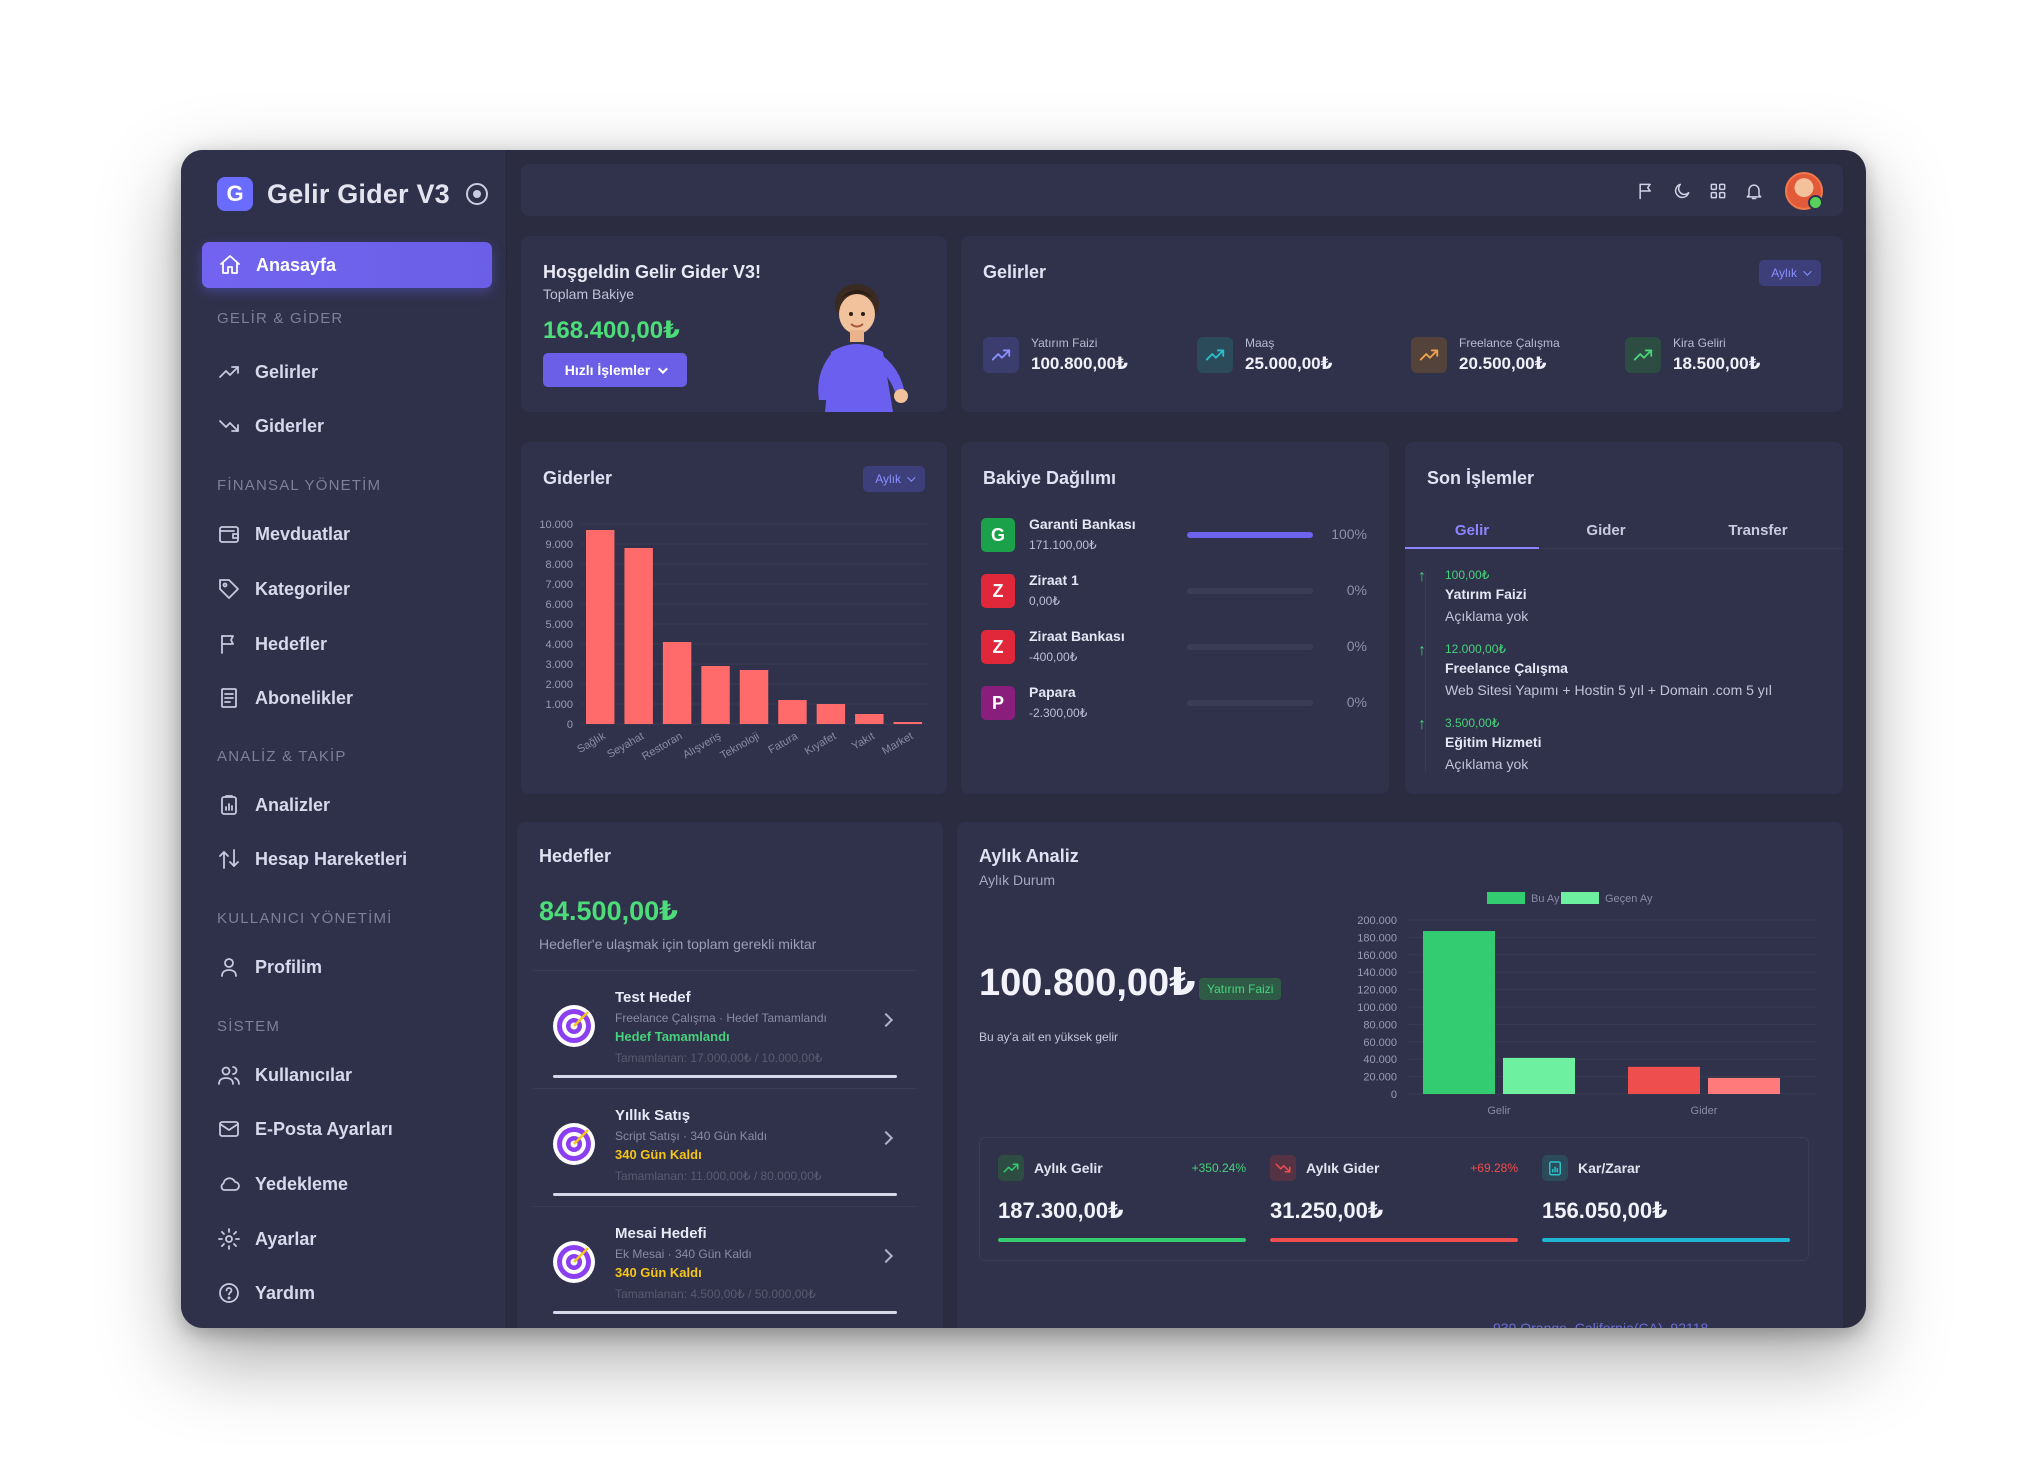 This screenshot has width=2040, height=1483. I want to click on goal-status: 340 Gün Kaldı, so click(658, 1154).